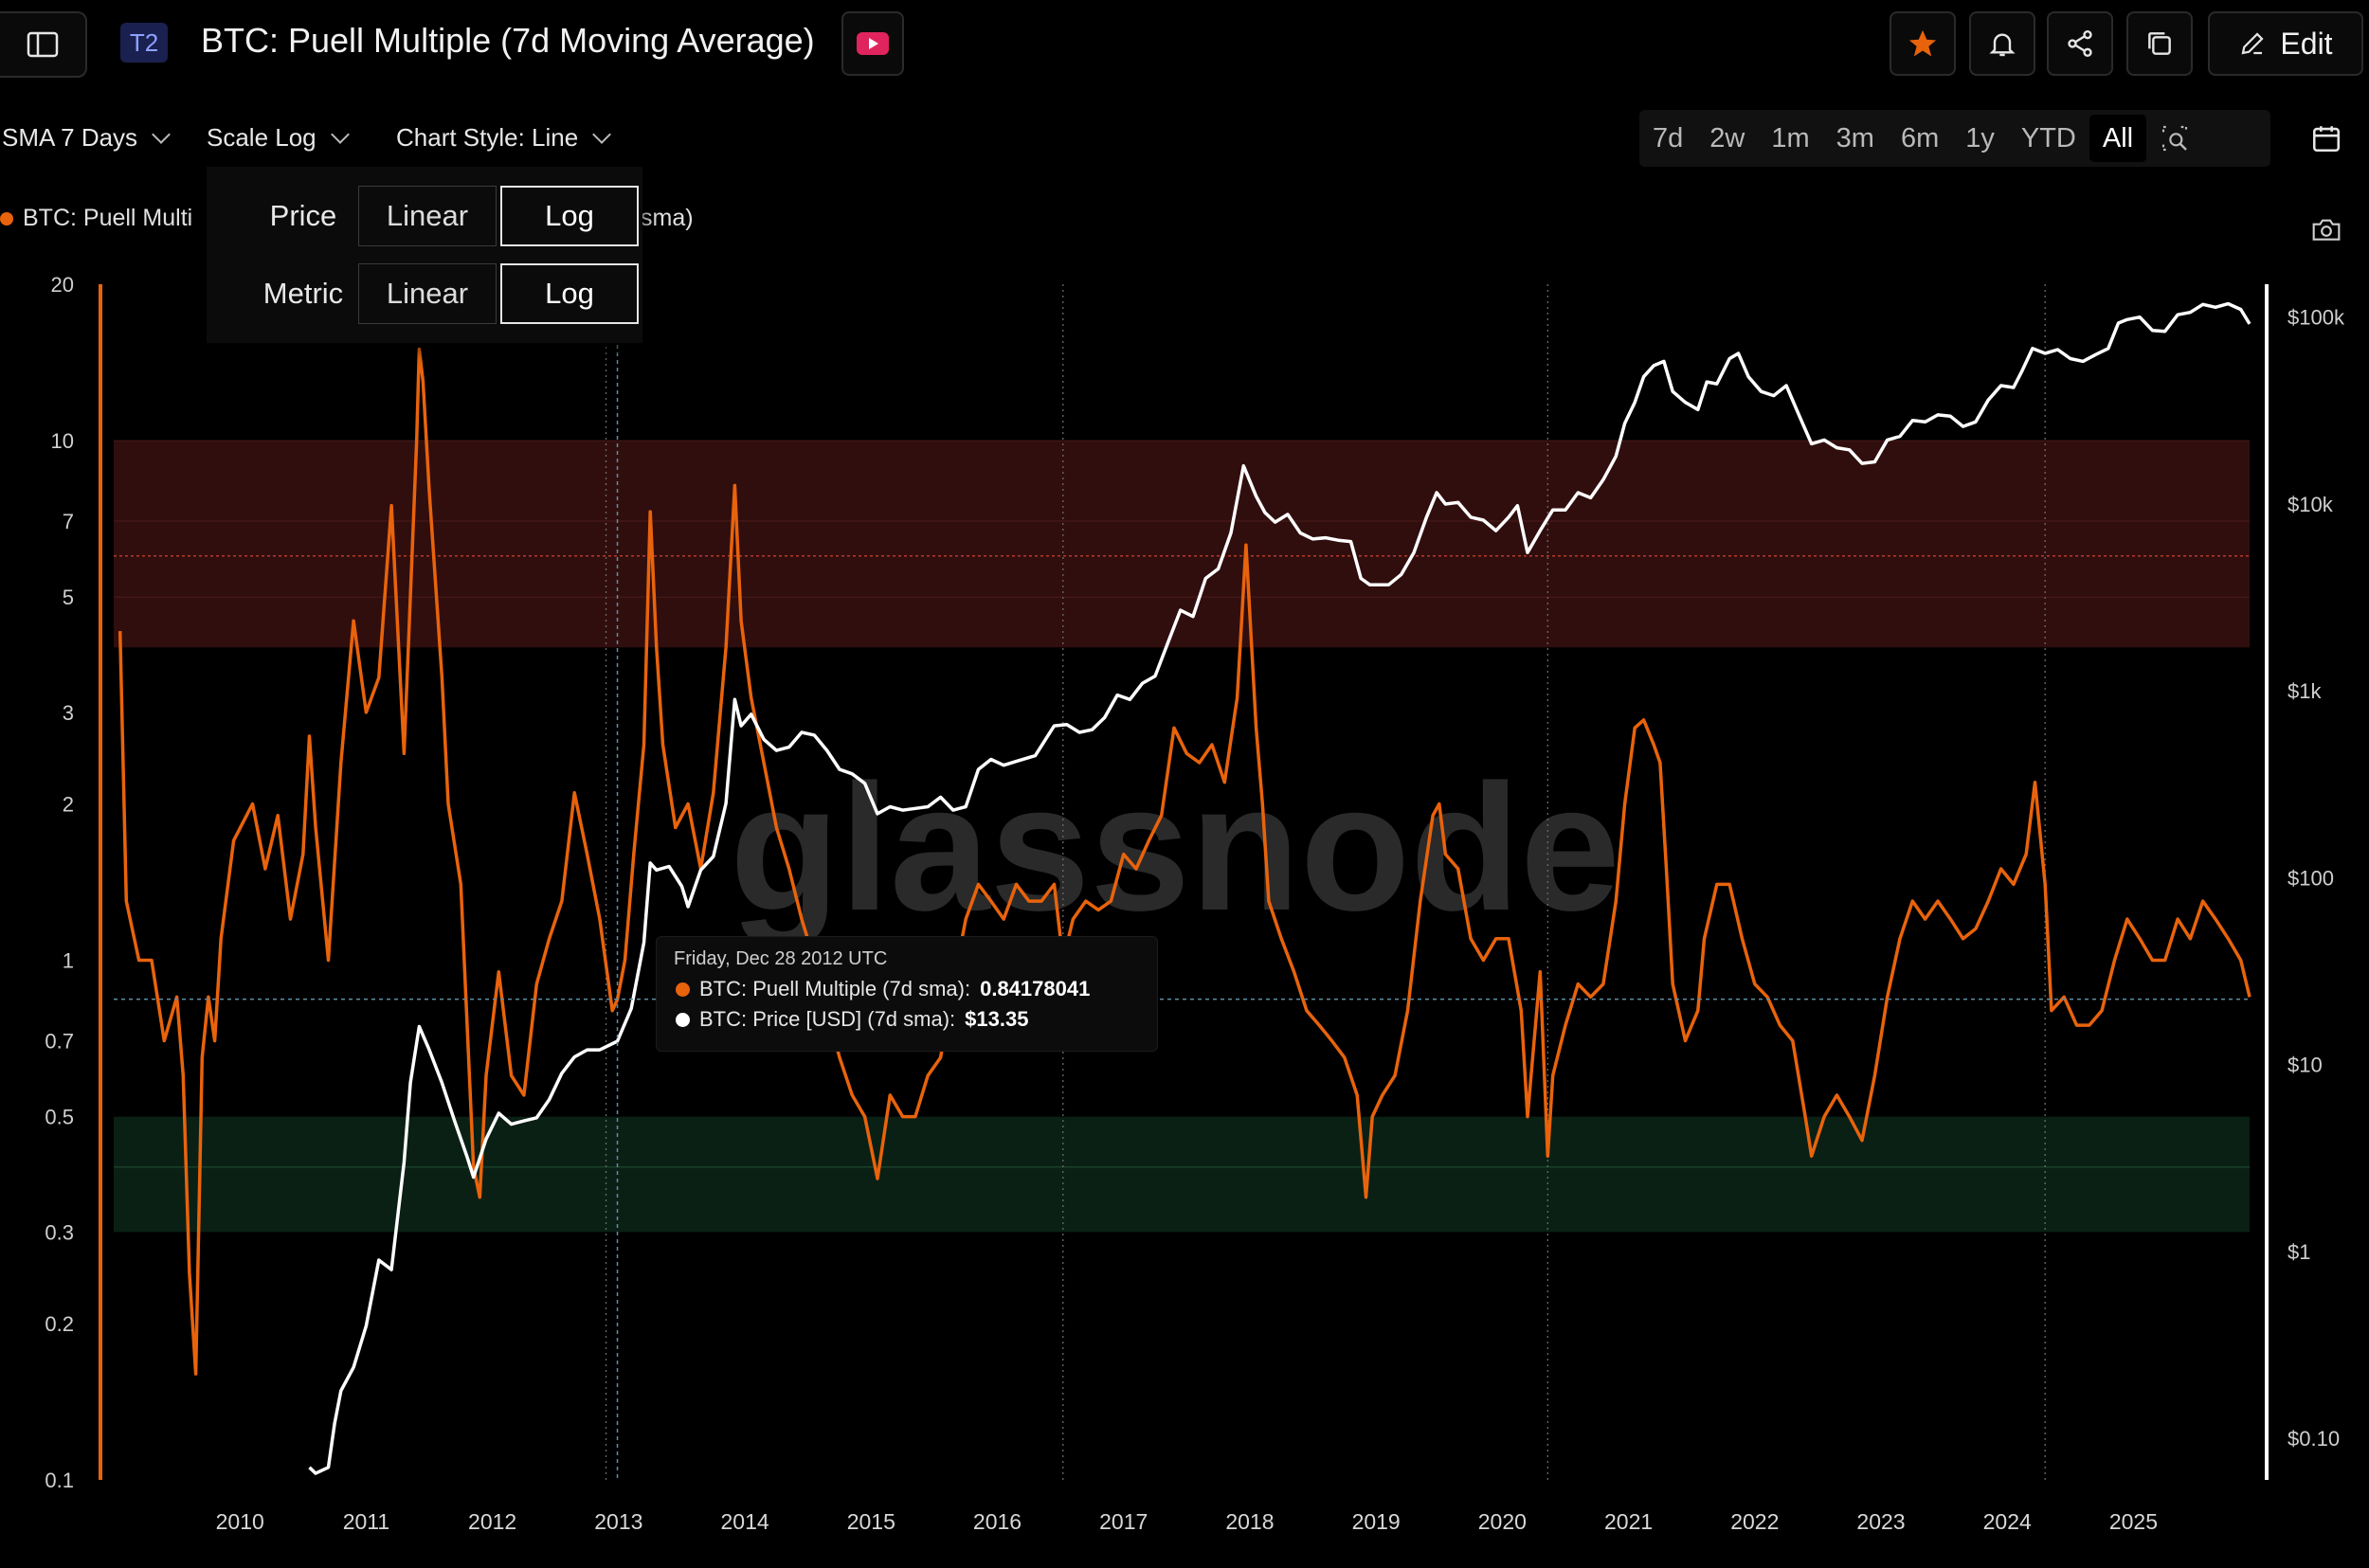 The image size is (2369, 1568). Describe the element at coordinates (1668, 137) in the screenshot. I see `range-7d: 7d` at that location.